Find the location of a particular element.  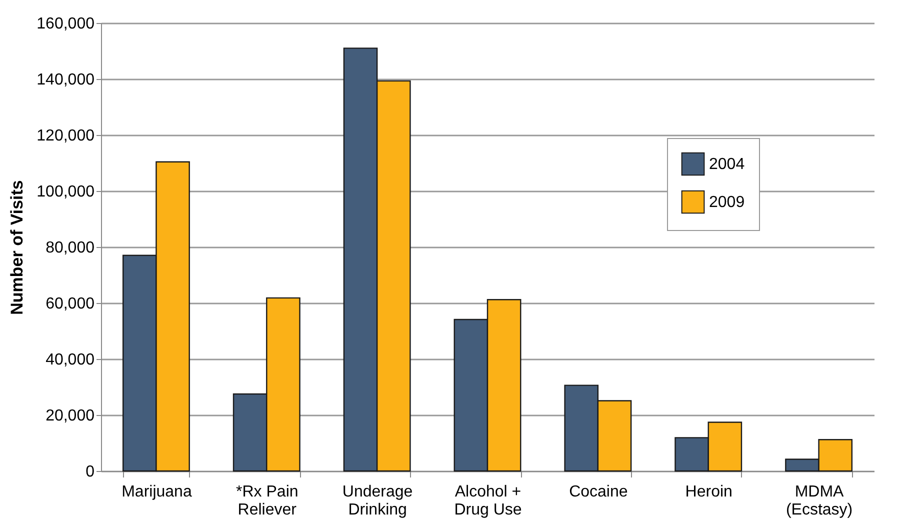

y-tick-label: 100,000 is located at coordinates (65, 192).